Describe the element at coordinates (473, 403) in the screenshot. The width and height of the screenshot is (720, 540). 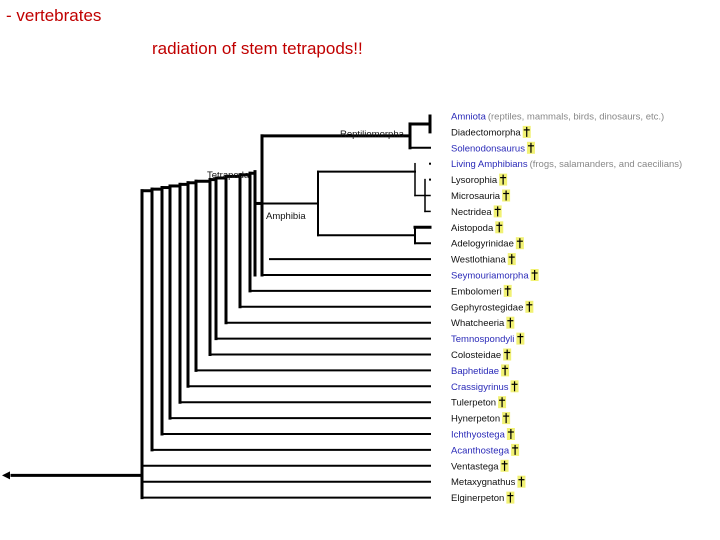
I see `taxon-label-18: Tulerpeton` at that location.